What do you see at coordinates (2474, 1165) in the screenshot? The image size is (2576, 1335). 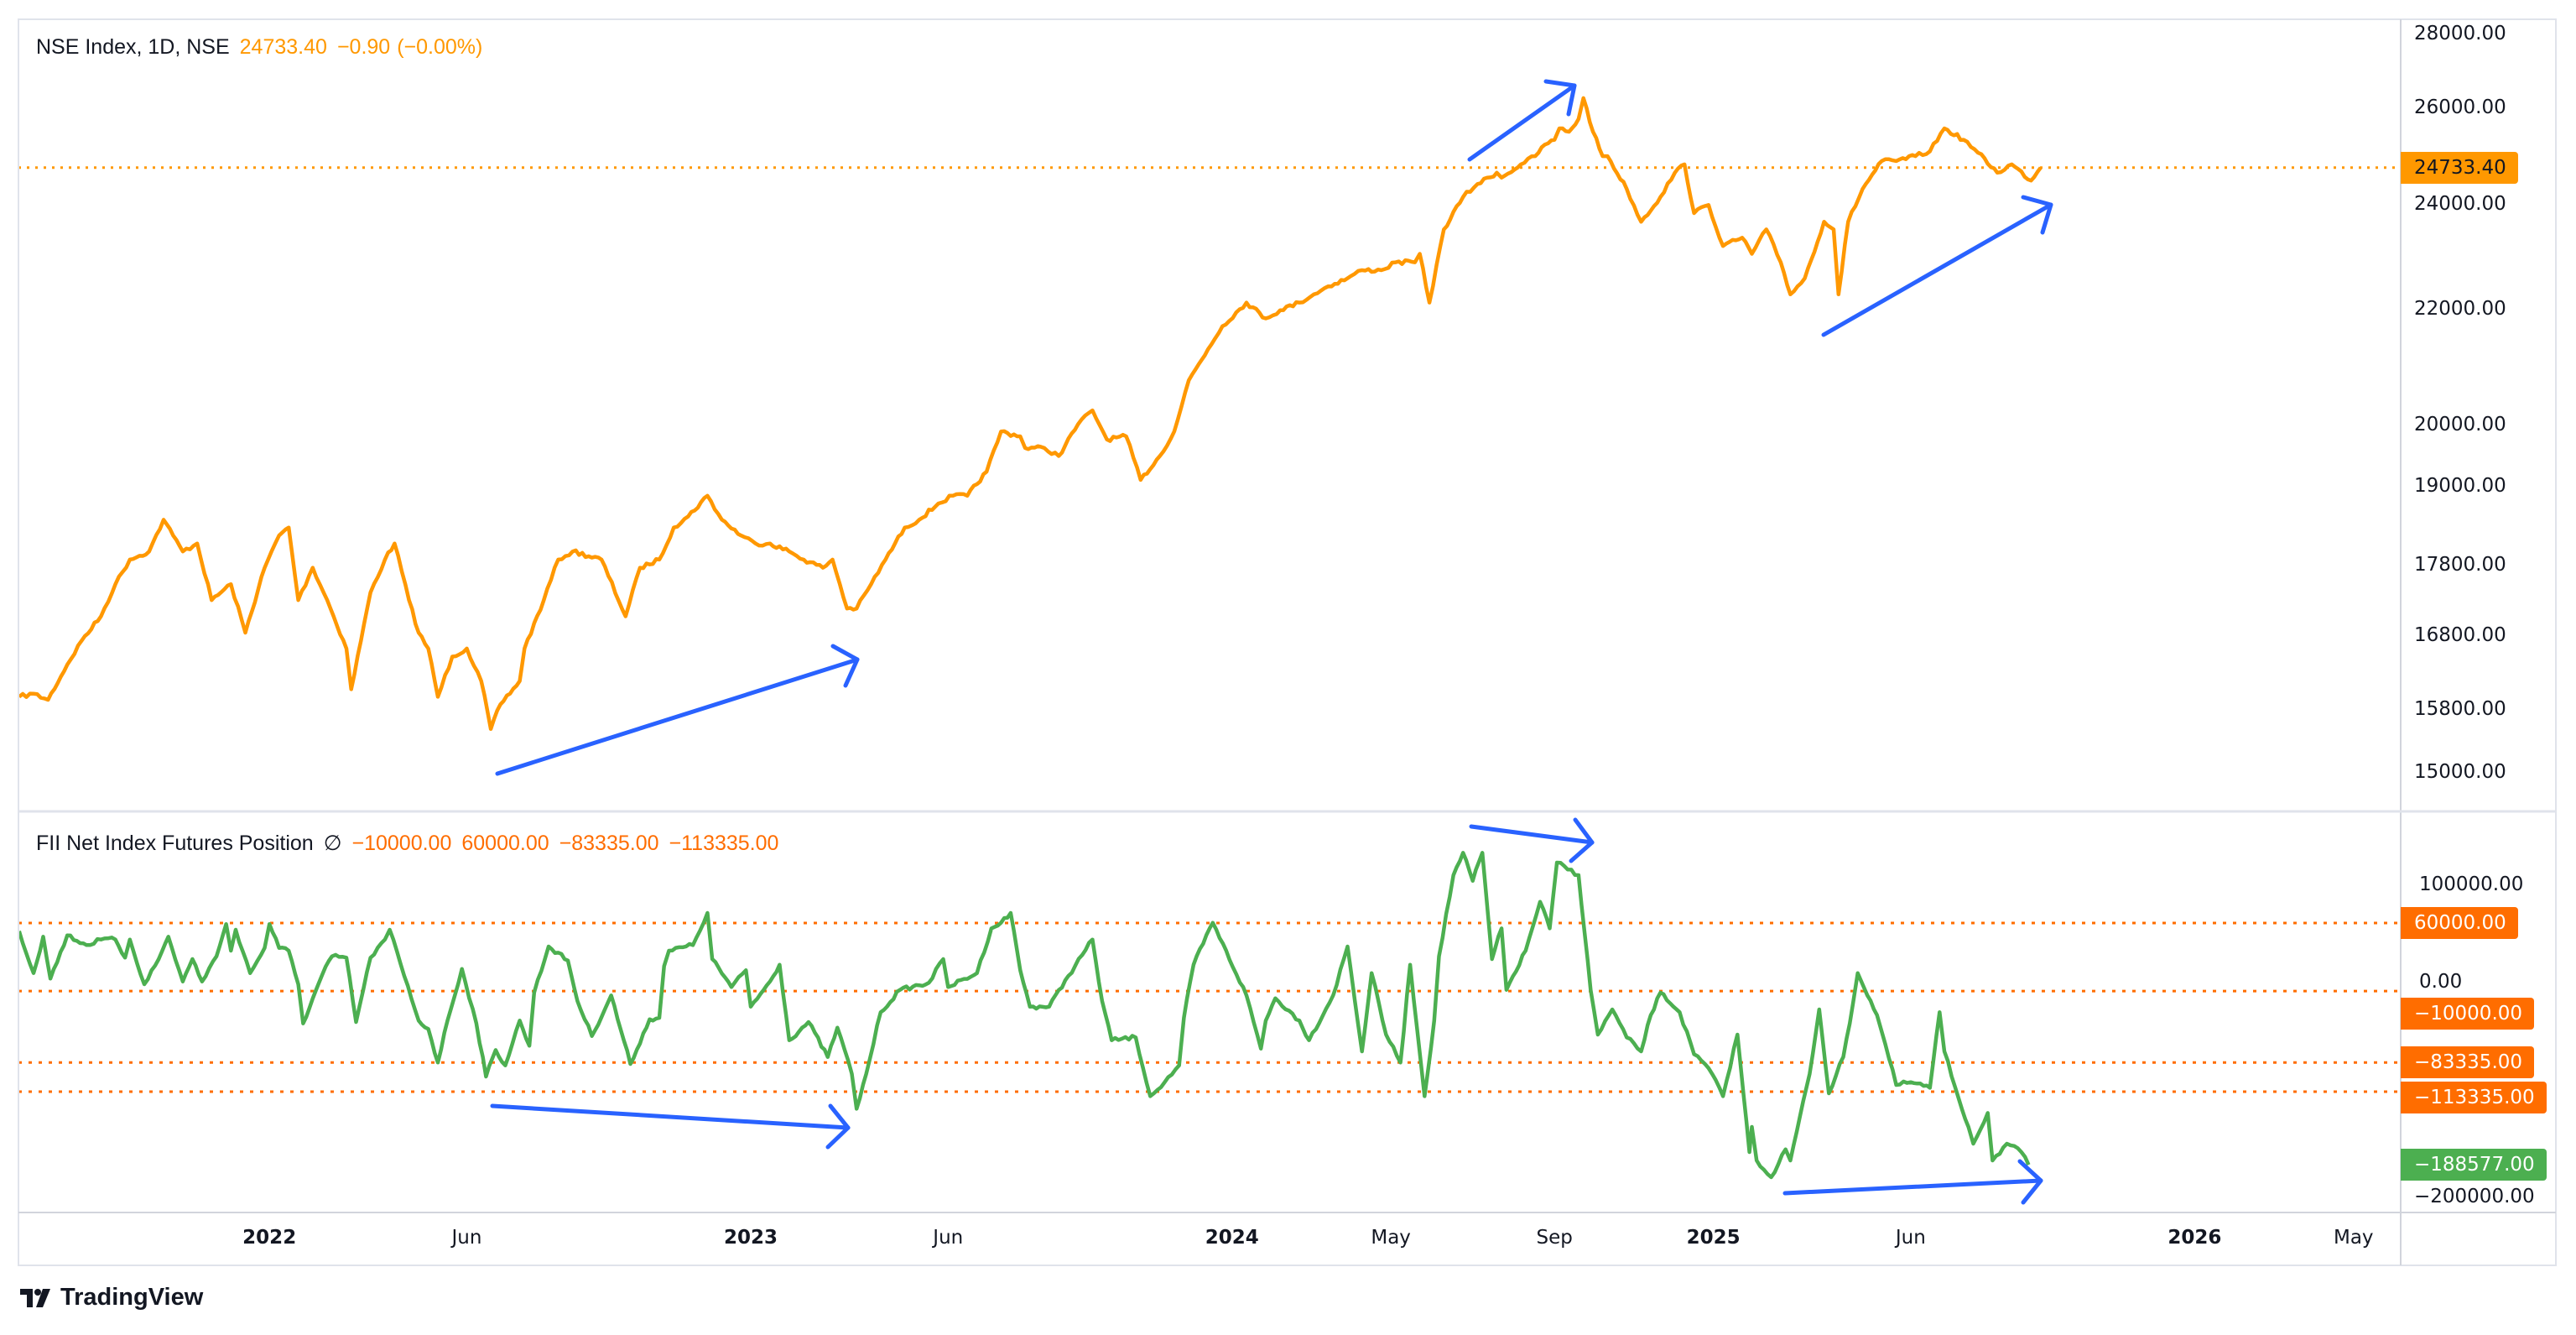 I see `fii-last-value-badge: −188577.00` at bounding box center [2474, 1165].